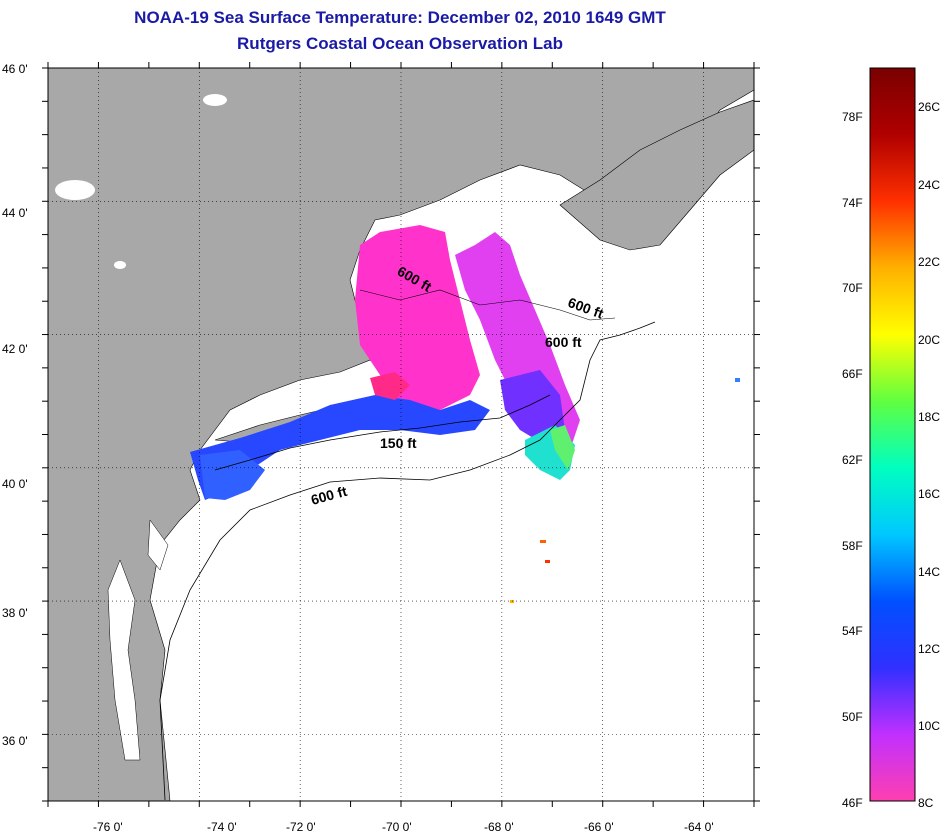 Image resolution: width=944 pixels, height=840 pixels. I want to click on lon-label: -74 0', so click(222, 827).